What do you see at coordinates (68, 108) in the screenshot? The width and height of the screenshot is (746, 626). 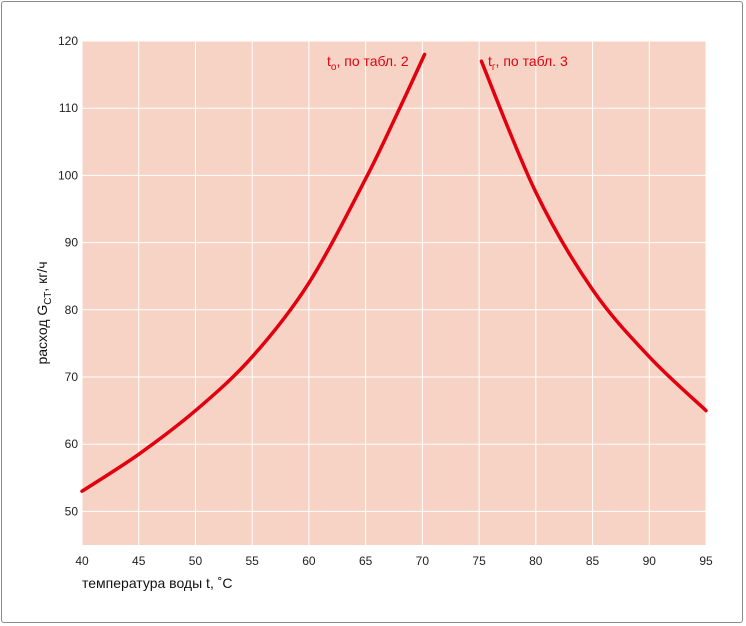 I see `y-tick-label: 110` at bounding box center [68, 108].